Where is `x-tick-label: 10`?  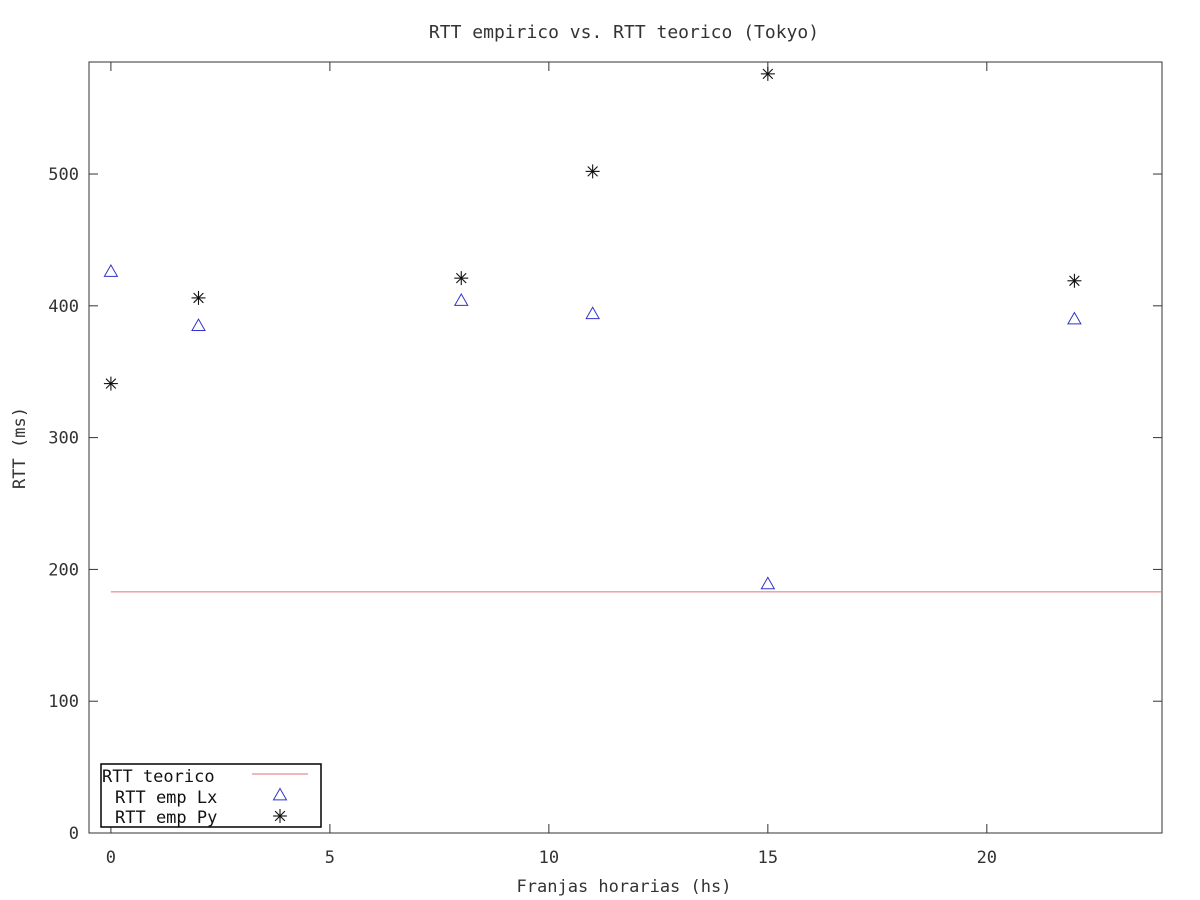
x-tick-label: 10 is located at coordinates (549, 858).